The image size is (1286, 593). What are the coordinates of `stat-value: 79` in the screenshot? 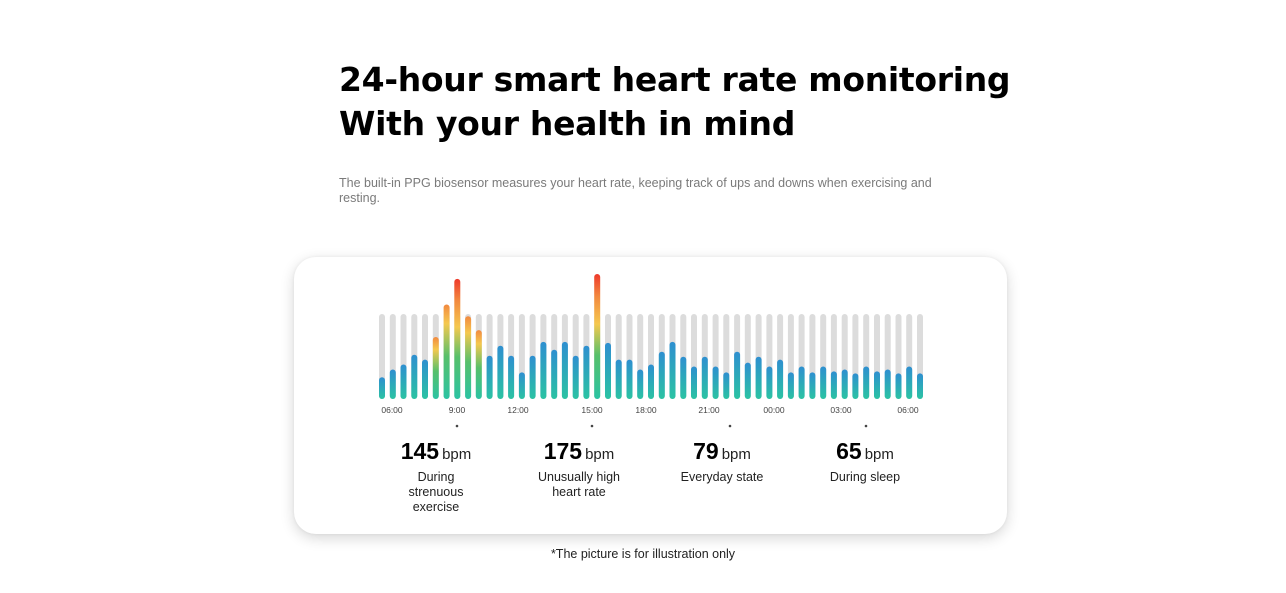 It's located at (706, 451).